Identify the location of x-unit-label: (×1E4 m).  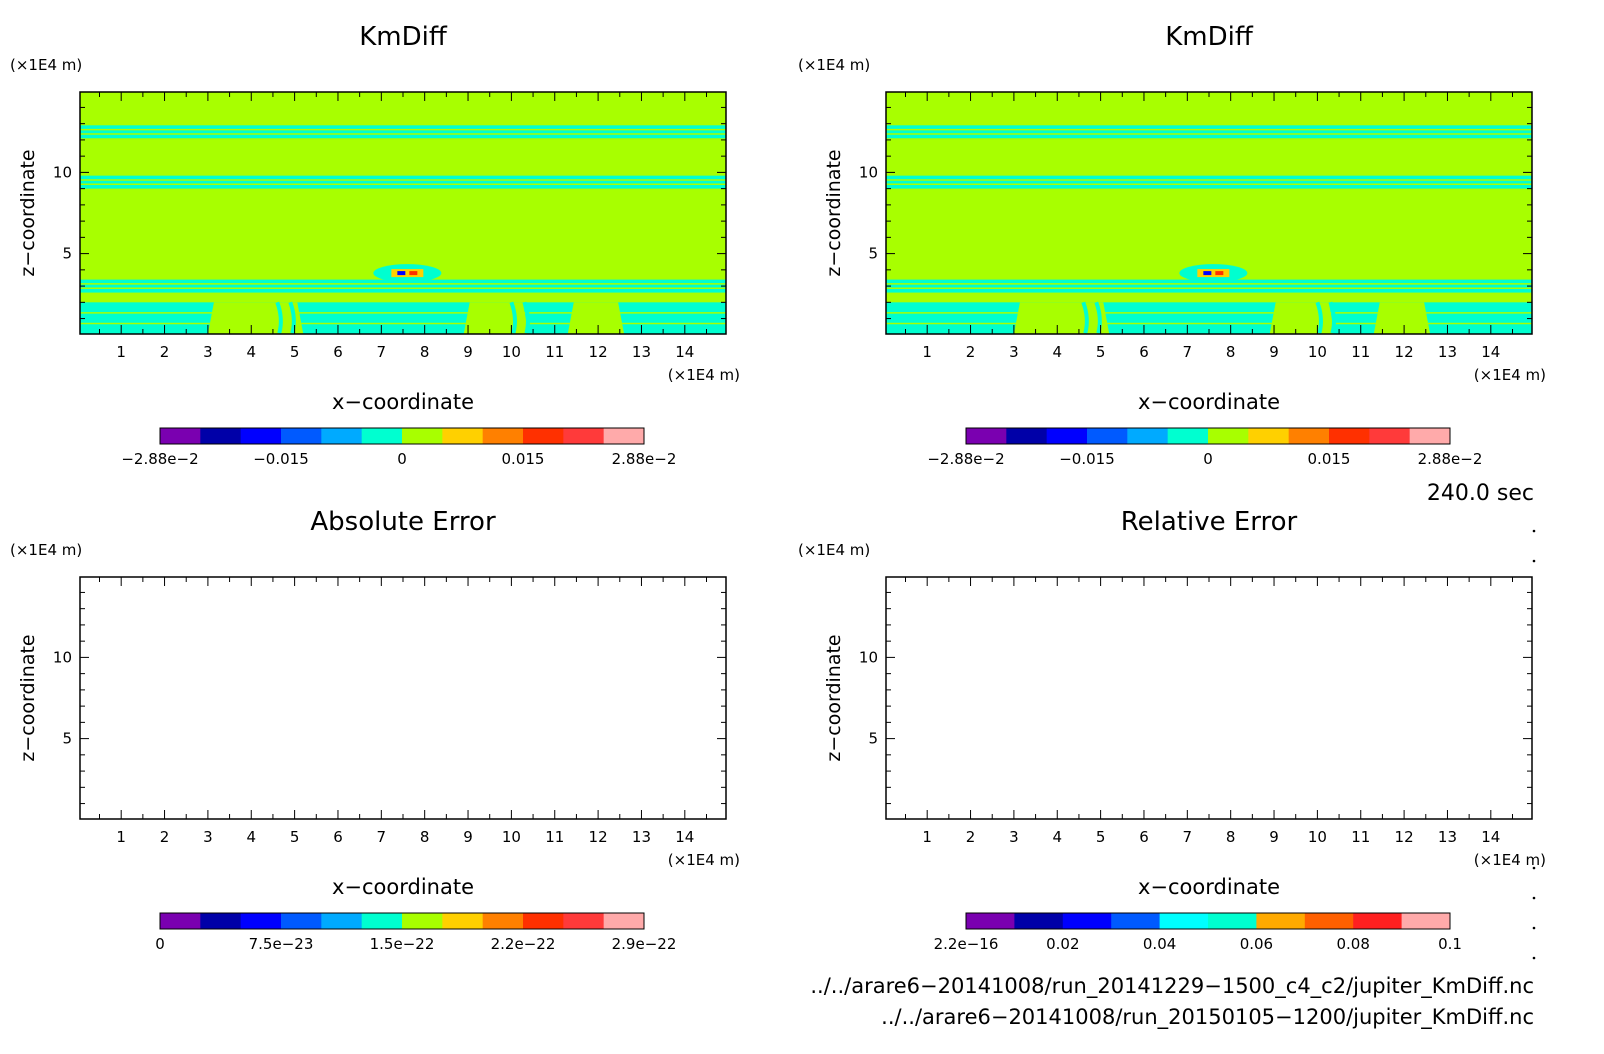
(1510, 375).